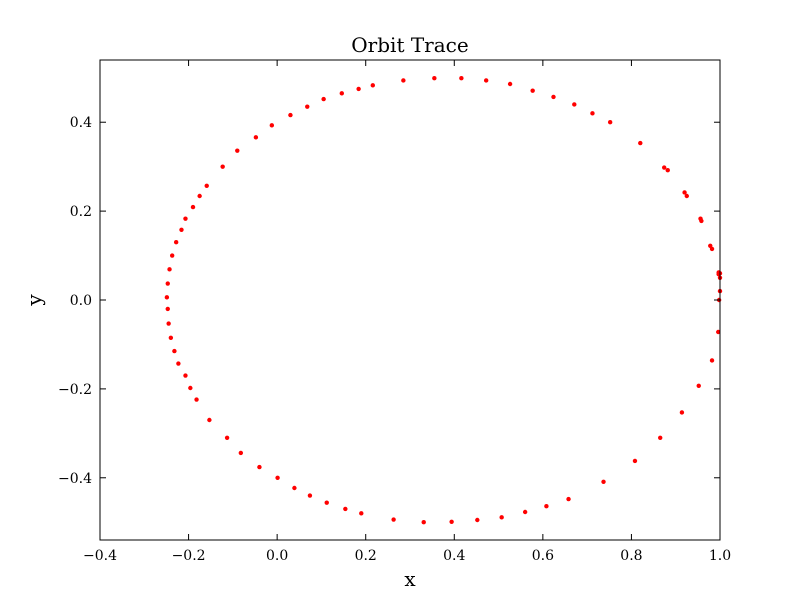 Image resolution: width=800 pixels, height=600 pixels. I want to click on y-axis-label: y, so click(34, 300).